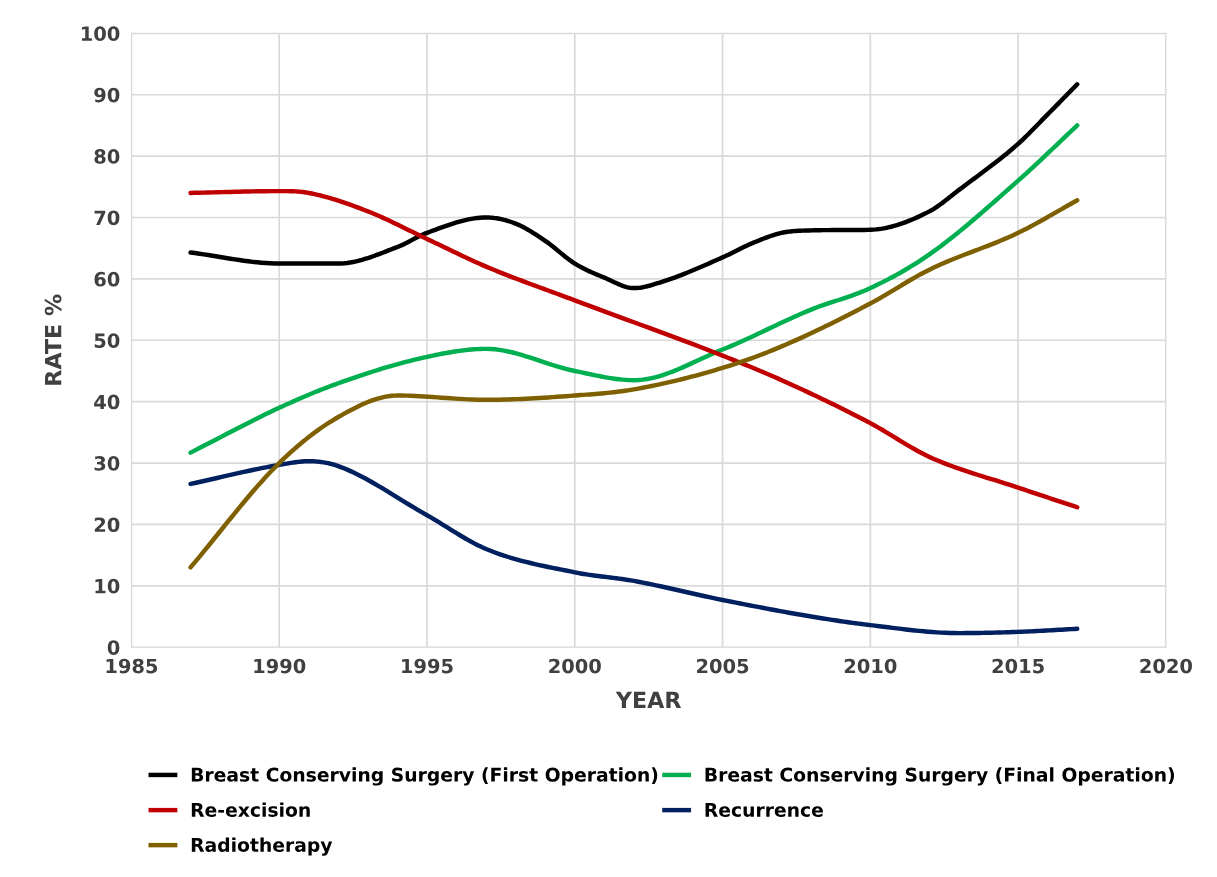 This screenshot has width=1217, height=877. I want to click on x-tick-label: 1990, so click(280, 666).